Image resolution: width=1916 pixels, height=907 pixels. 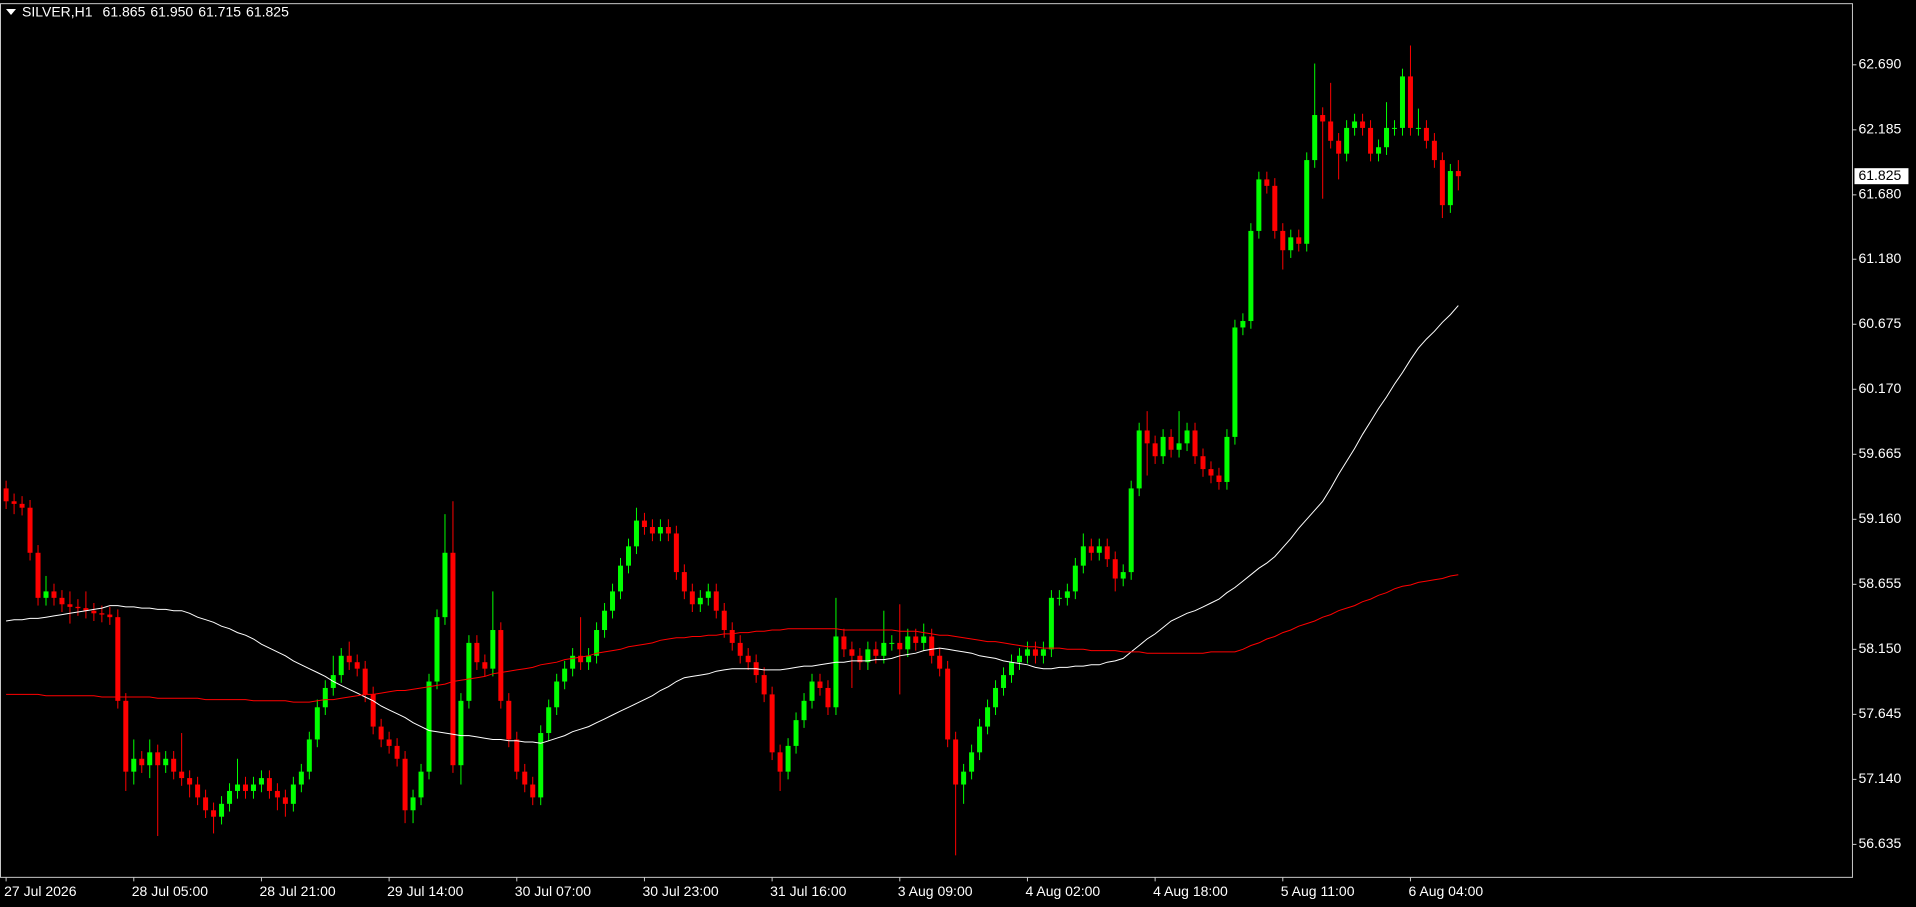 What do you see at coordinates (11, 12) in the screenshot?
I see `menu-arrow` at bounding box center [11, 12].